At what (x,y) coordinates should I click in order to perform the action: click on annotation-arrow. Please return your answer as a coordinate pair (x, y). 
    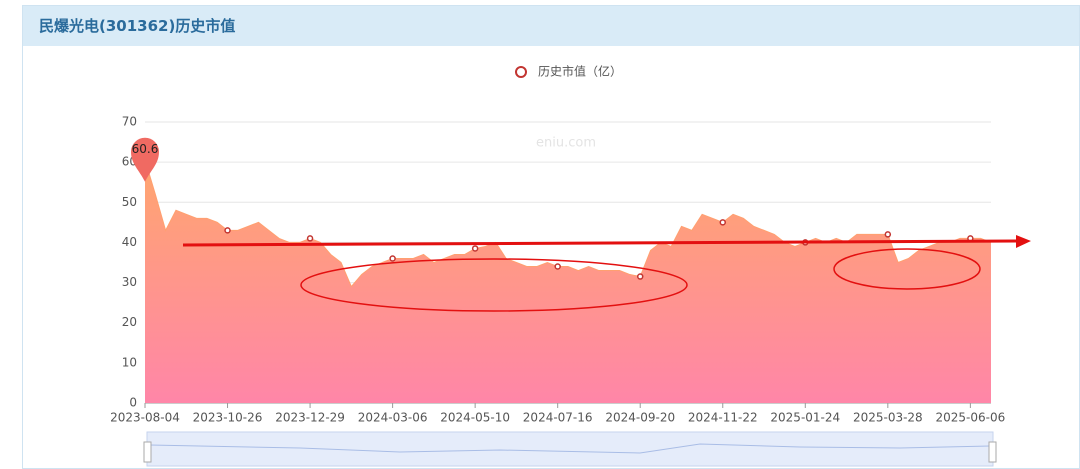
    Looking at the image, I should click on (601, 243).